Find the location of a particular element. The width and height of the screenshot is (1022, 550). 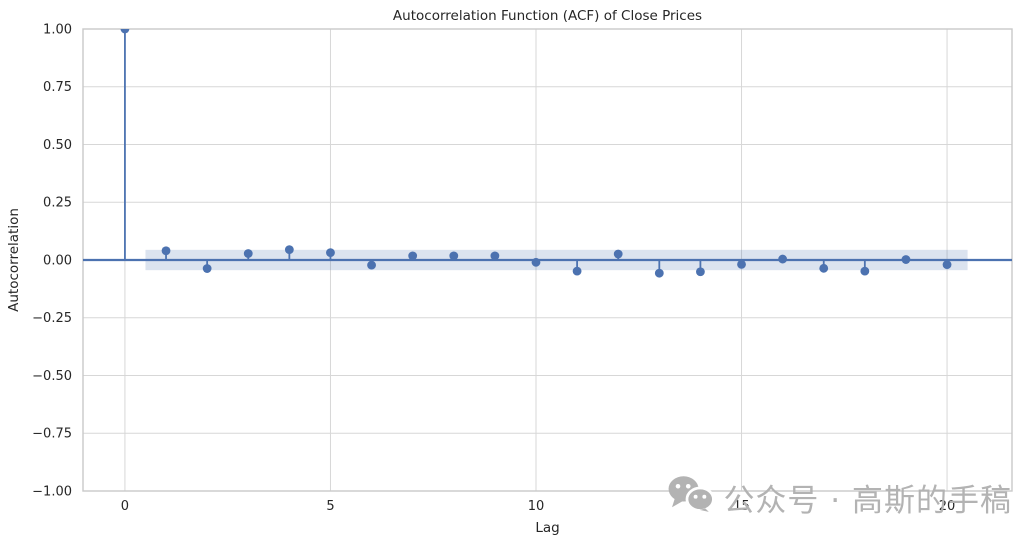

y-tick-label: 0.75 is located at coordinates (57, 87).